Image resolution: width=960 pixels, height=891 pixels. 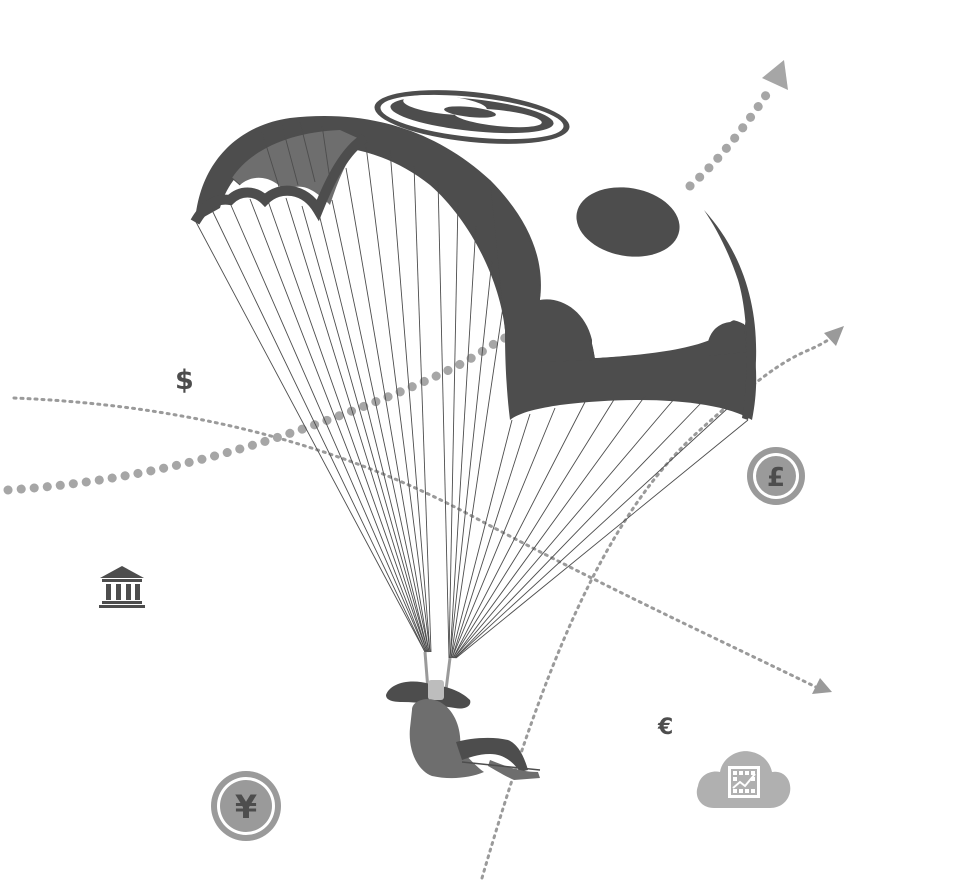 I want to click on euro-symbol: €, so click(x=665, y=727).